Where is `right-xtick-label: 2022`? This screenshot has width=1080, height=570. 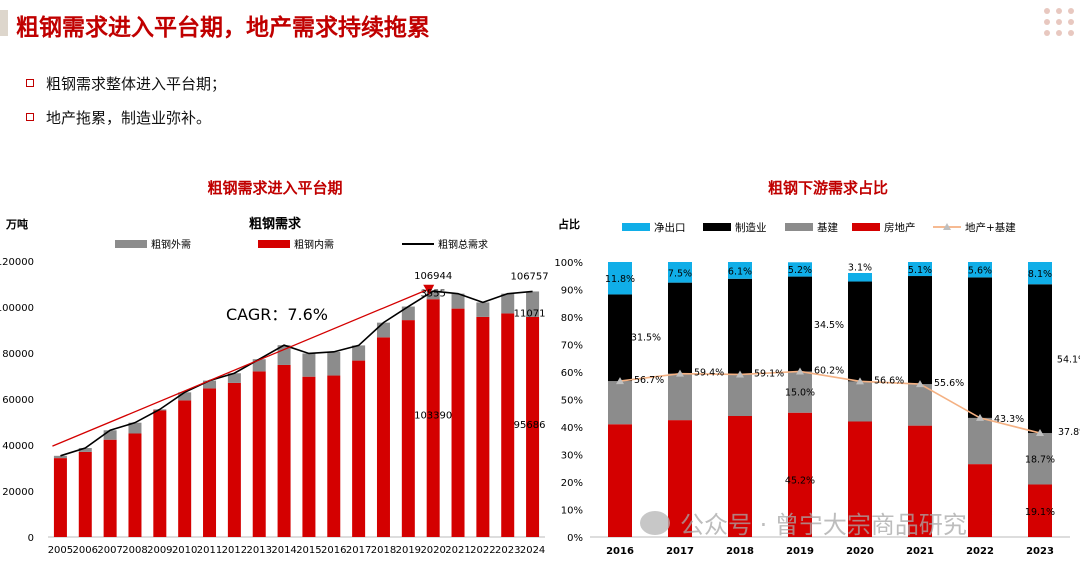
right-xtick-label: 2022 is located at coordinates (980, 551).